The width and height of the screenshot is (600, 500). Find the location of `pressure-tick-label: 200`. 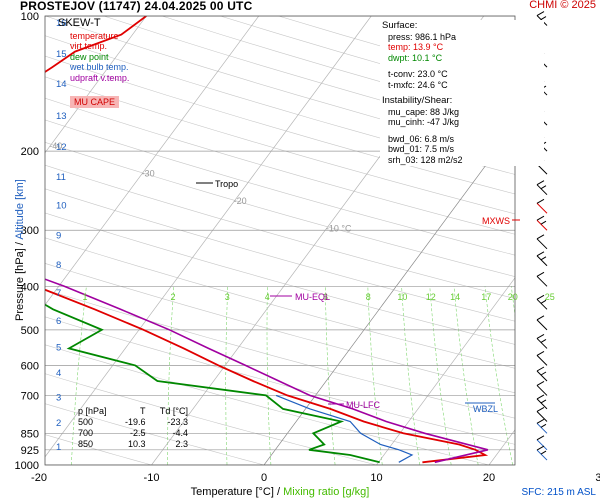

pressure-tick-label: 200 is located at coordinates (30, 152).